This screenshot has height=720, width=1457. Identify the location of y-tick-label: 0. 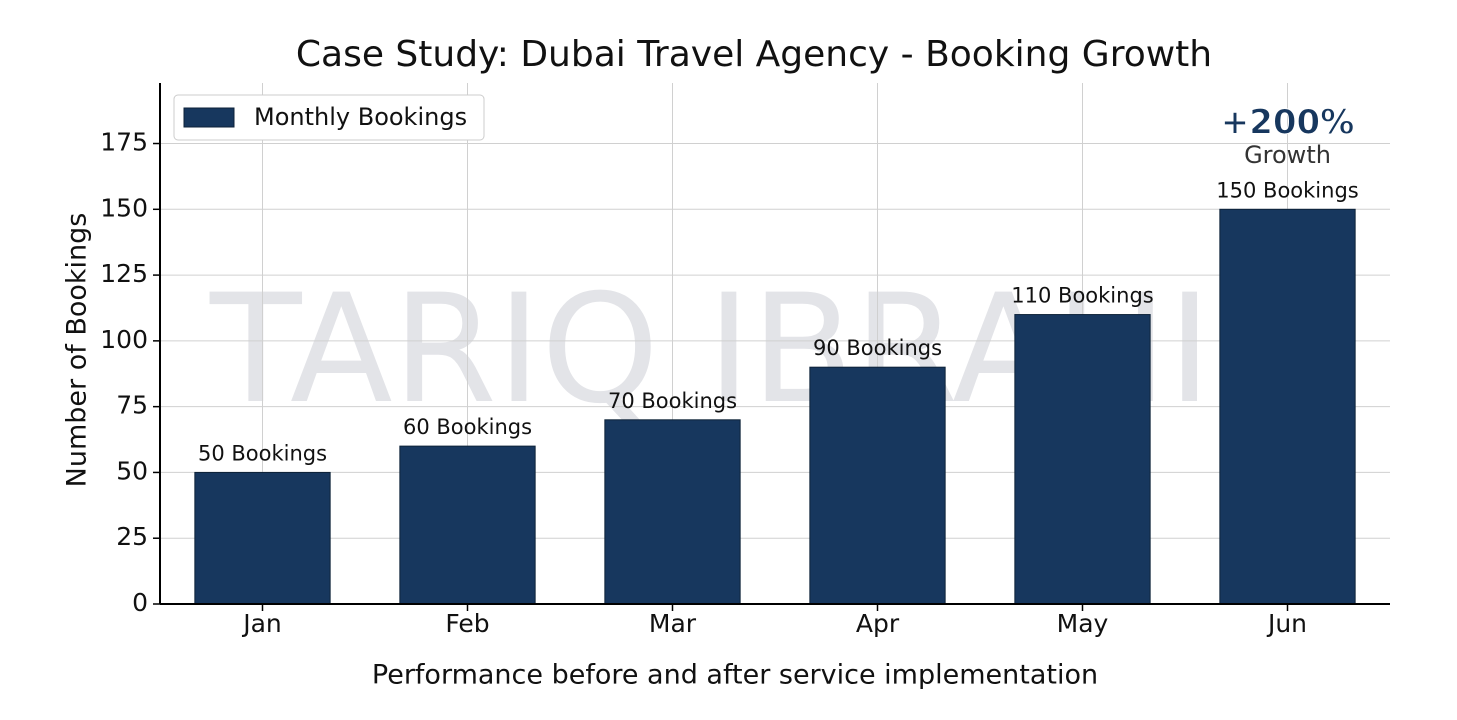
(140, 602).